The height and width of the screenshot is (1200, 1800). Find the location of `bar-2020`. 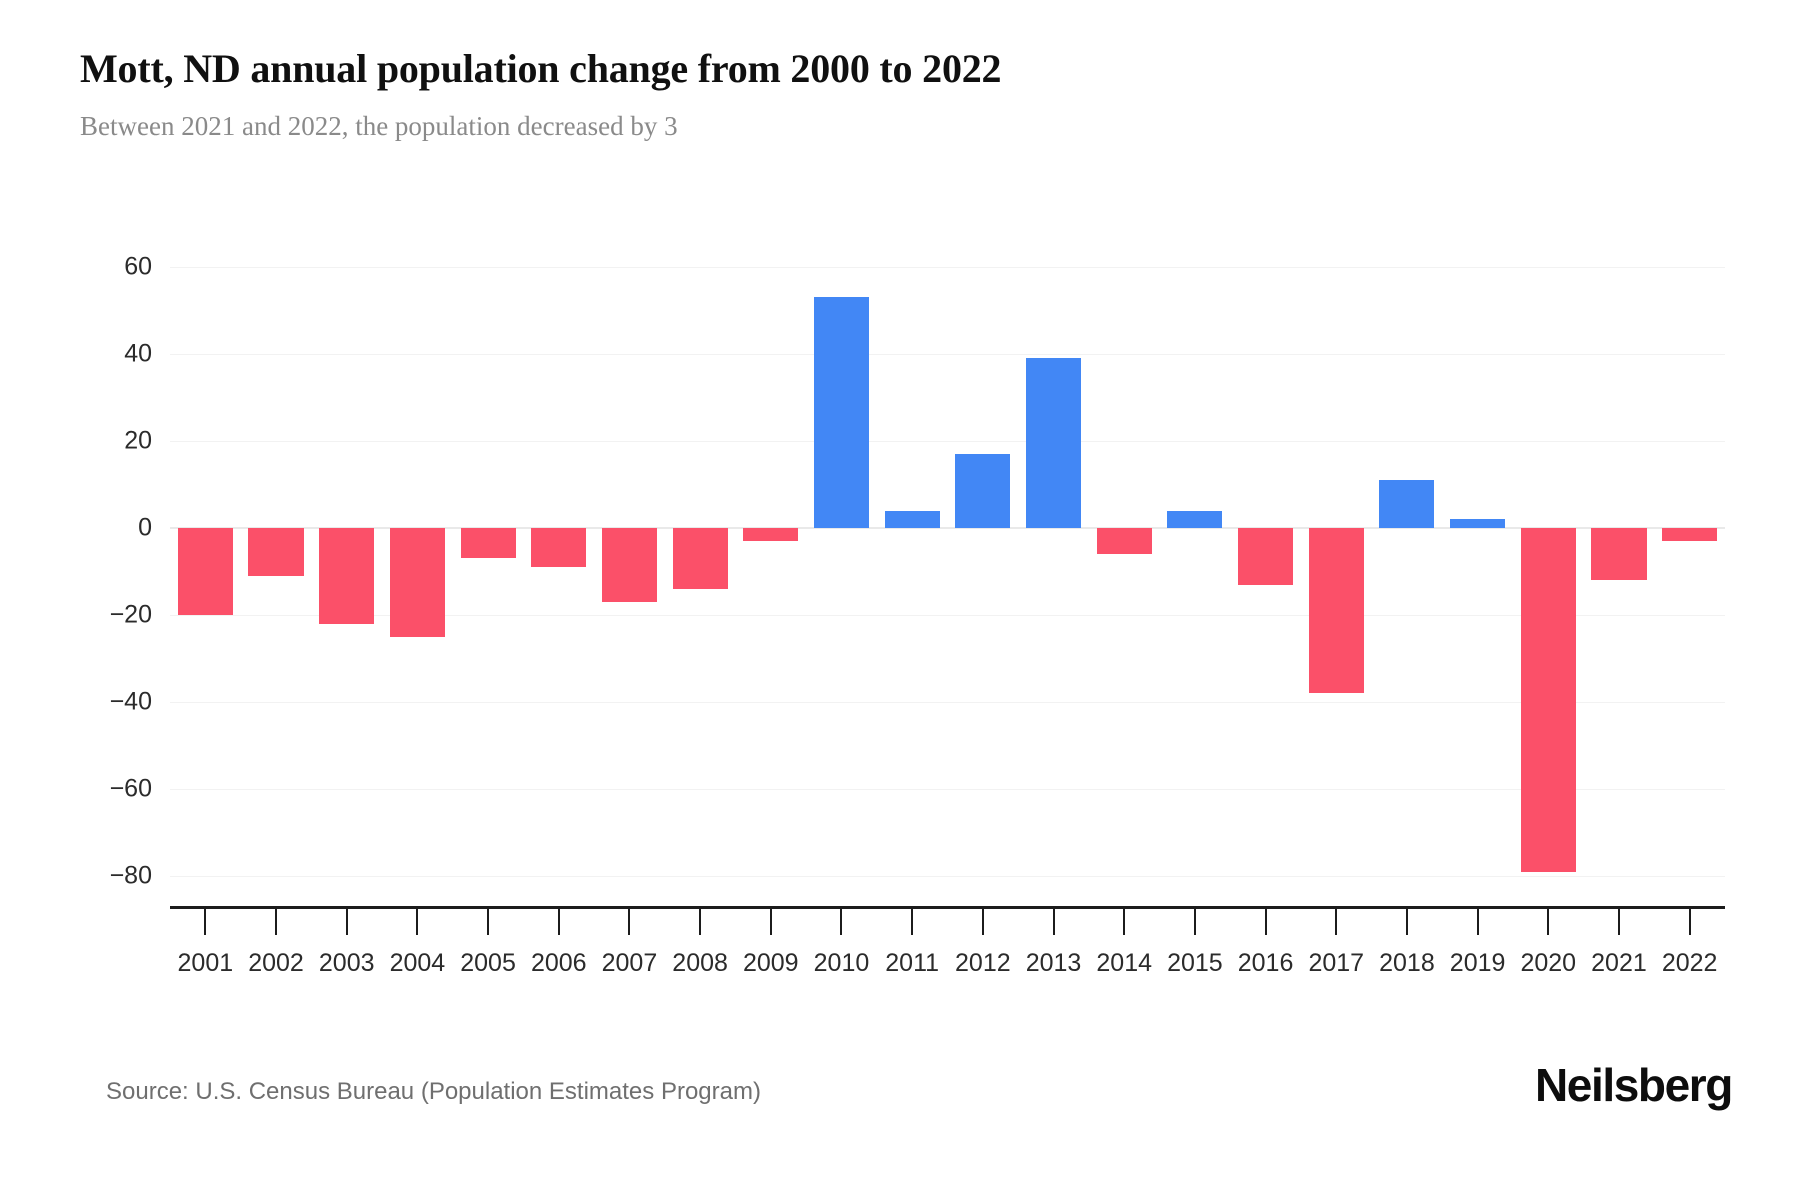

bar-2020 is located at coordinates (1548, 700).